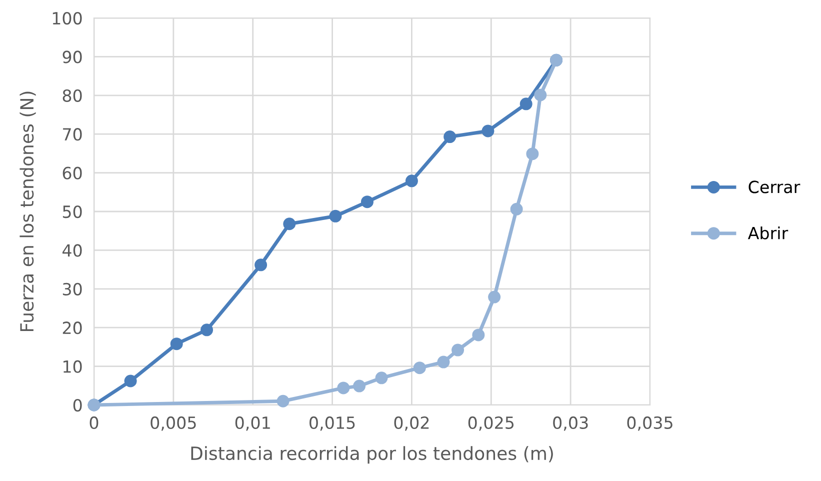 The width and height of the screenshot is (821, 481). I want to click on y-tick-label: 0, so click(77, 405).